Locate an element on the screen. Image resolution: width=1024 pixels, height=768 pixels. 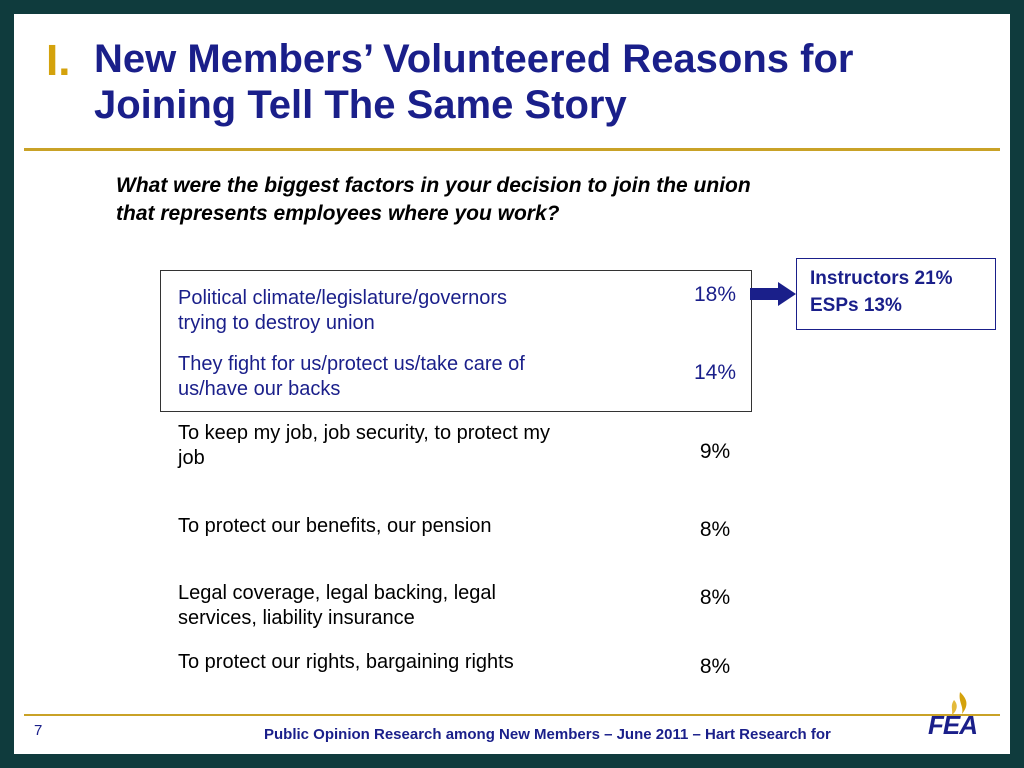
reason-row-5-percent: 8% is located at coordinates (715, 597).